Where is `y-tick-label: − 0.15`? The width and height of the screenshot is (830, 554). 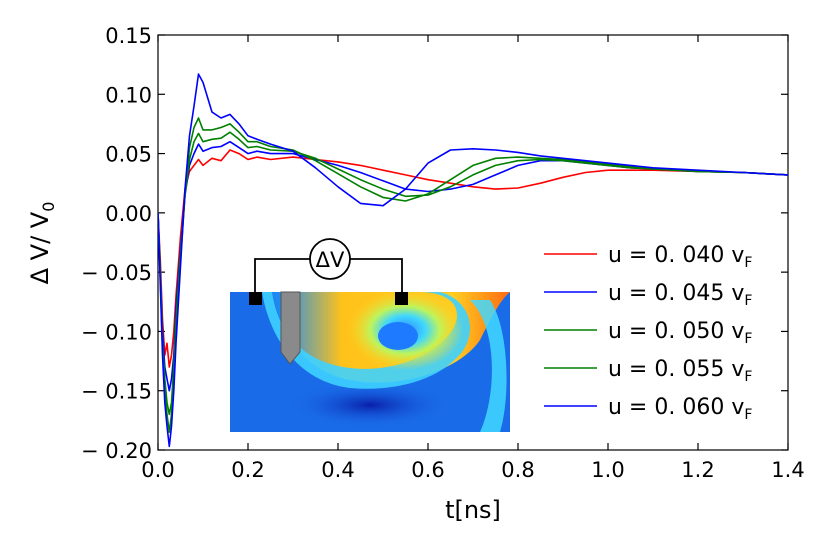 y-tick-label: − 0.15 is located at coordinates (116, 392).